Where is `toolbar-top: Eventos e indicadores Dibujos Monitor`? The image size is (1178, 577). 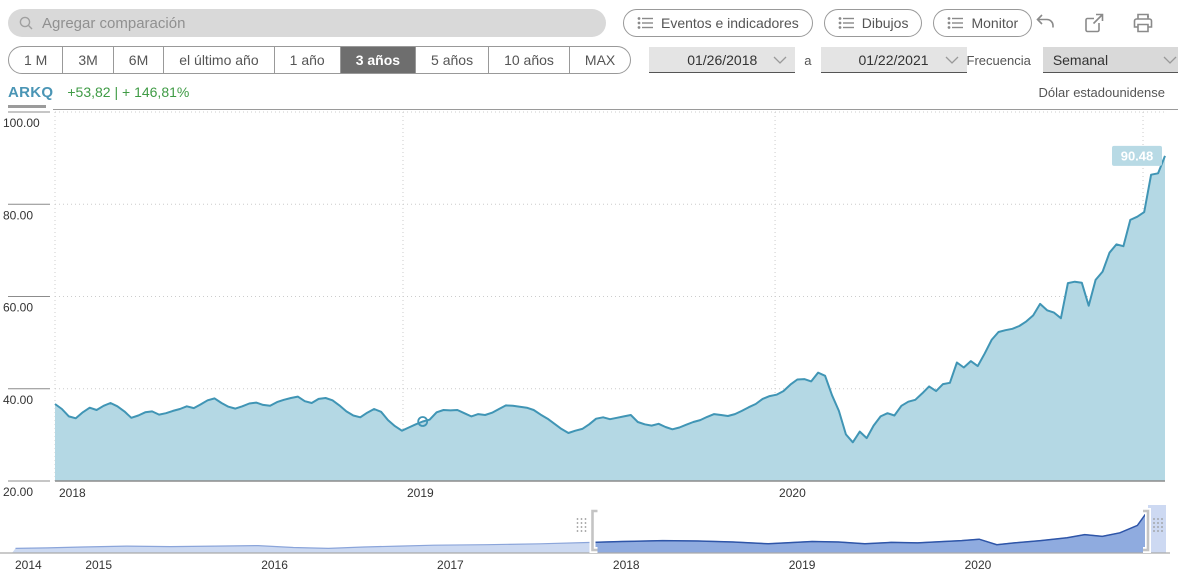
toolbar-top: Eventos e indicadores Dibujos Monitor is located at coordinates (589, 23).